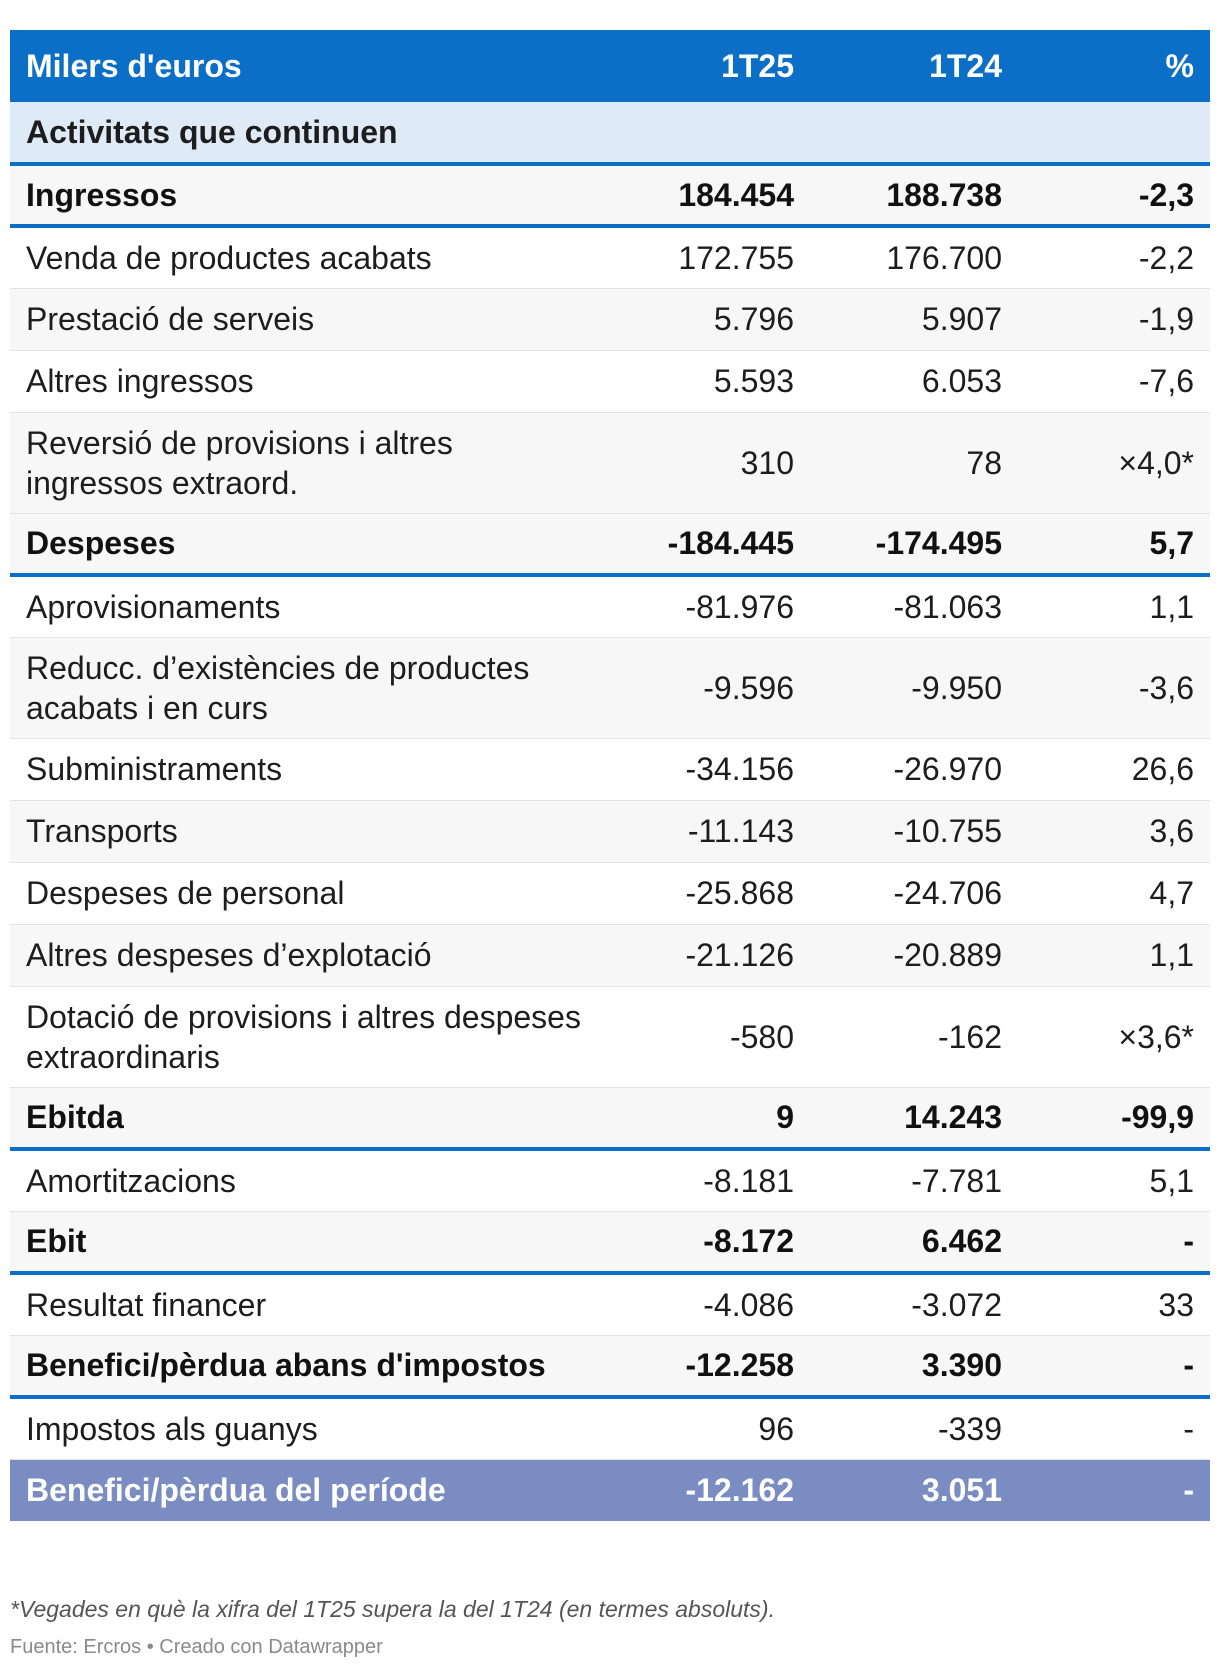 This screenshot has height=1672, width=1220. I want to click on row-label: Benefici/pèrdua abans d'impostos, so click(286, 1365).